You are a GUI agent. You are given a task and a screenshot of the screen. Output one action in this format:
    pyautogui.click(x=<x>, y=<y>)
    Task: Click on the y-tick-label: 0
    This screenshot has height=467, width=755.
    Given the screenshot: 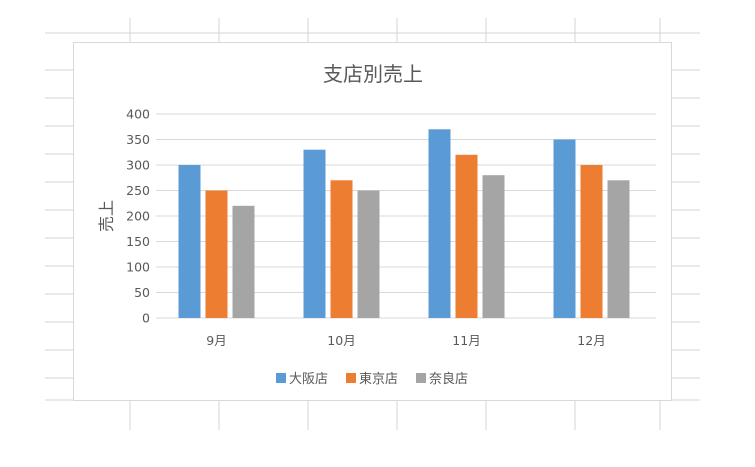 What is the action you would take?
    pyautogui.click(x=146, y=318)
    